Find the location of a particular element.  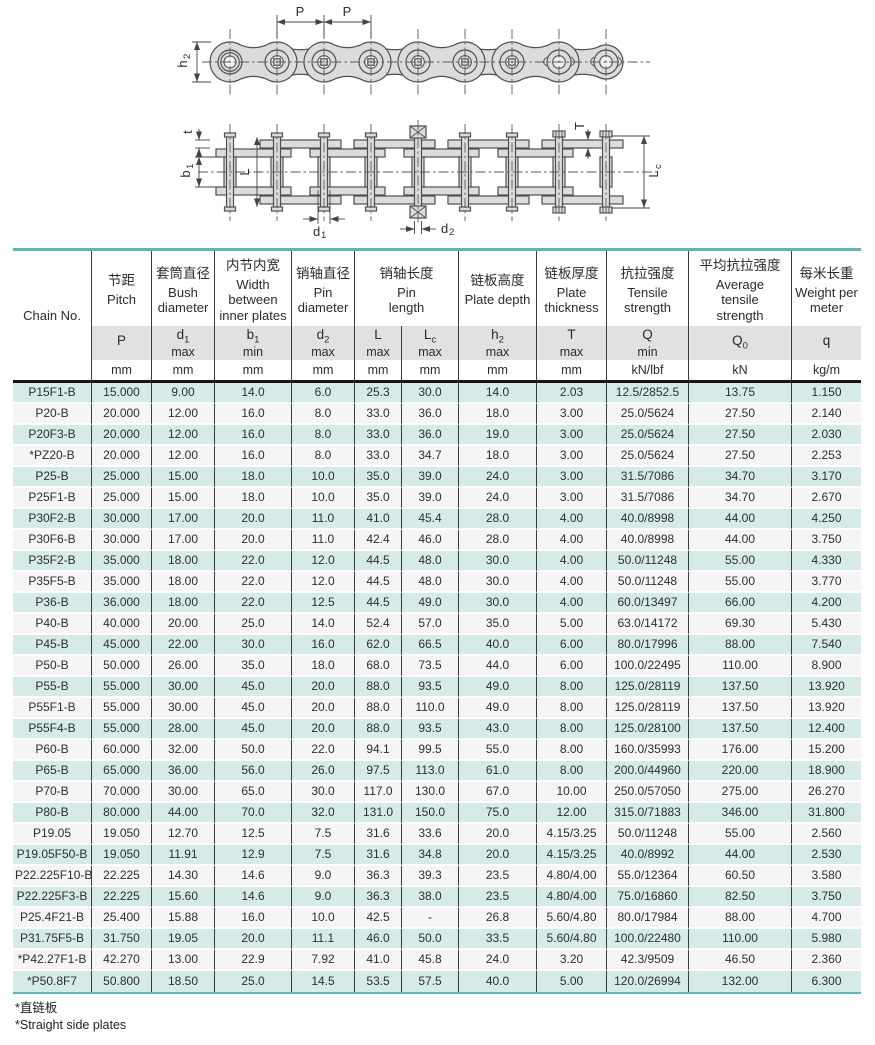

chain-no-cell: P31.75F5-B is located at coordinates (52, 939).